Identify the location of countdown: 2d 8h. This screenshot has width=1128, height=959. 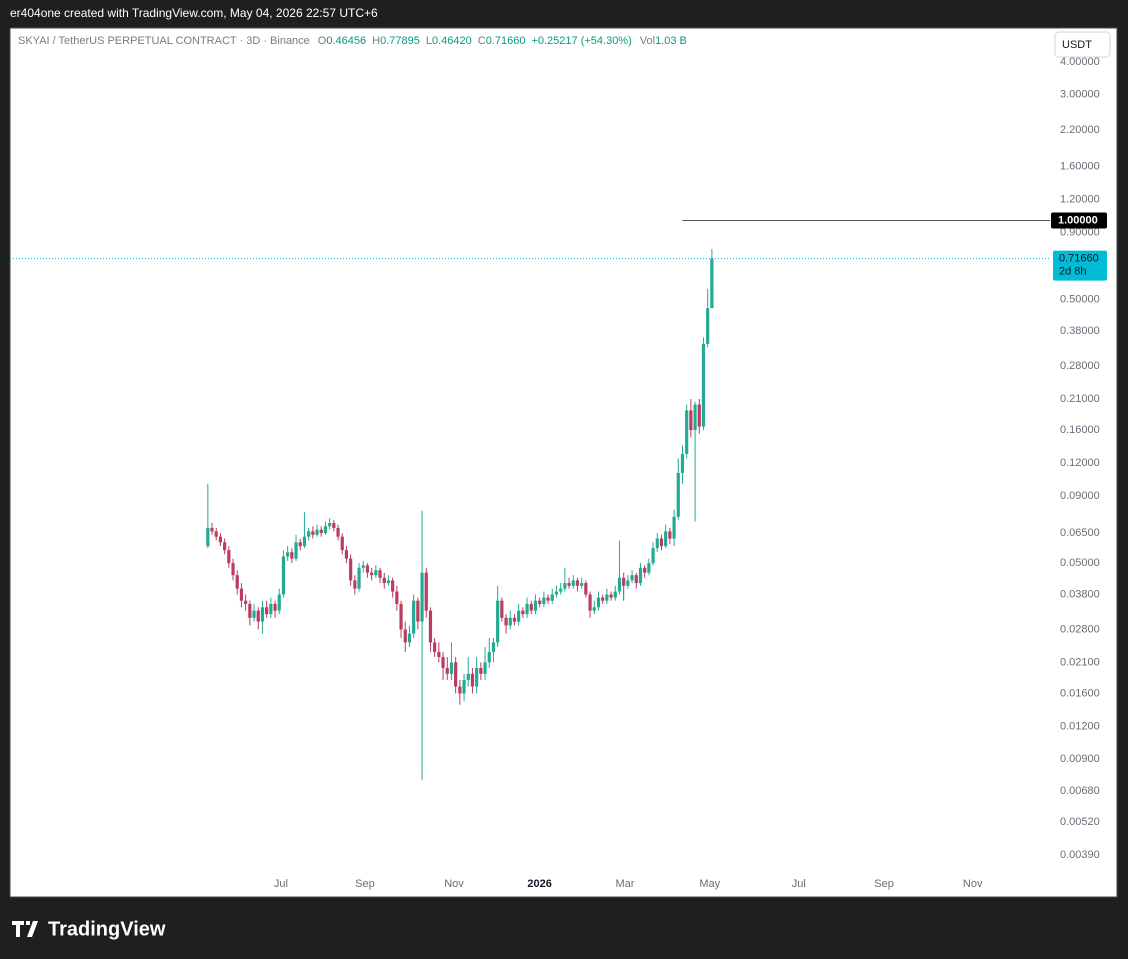
(1073, 271).